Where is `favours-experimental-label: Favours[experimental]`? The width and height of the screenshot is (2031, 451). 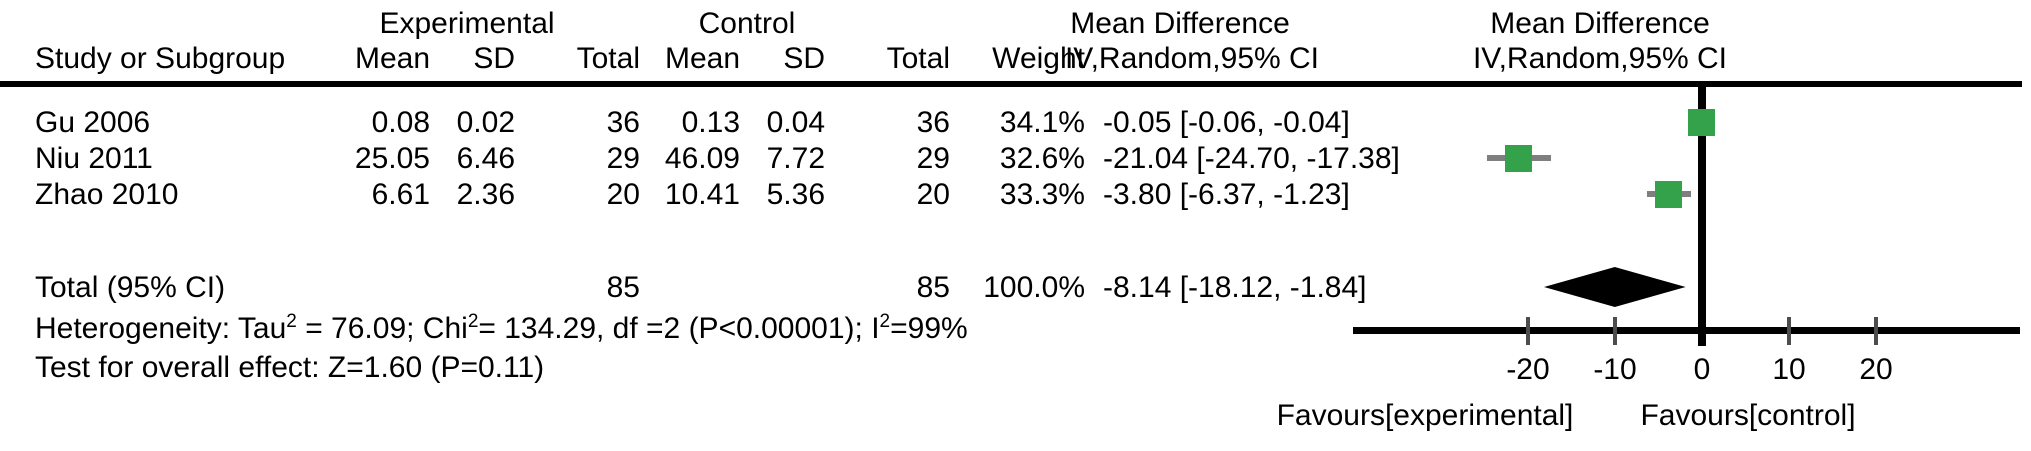 favours-experimental-label: Favours[experimental] is located at coordinates (1425, 415).